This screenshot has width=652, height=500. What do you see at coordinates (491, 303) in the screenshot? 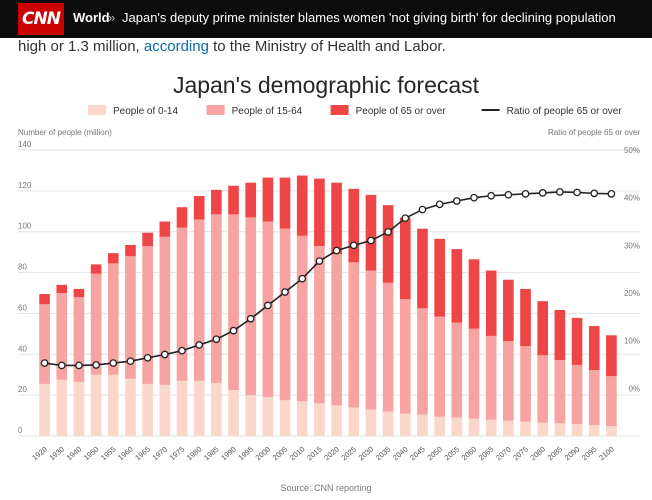
I see `bar-65-over-2065` at bounding box center [491, 303].